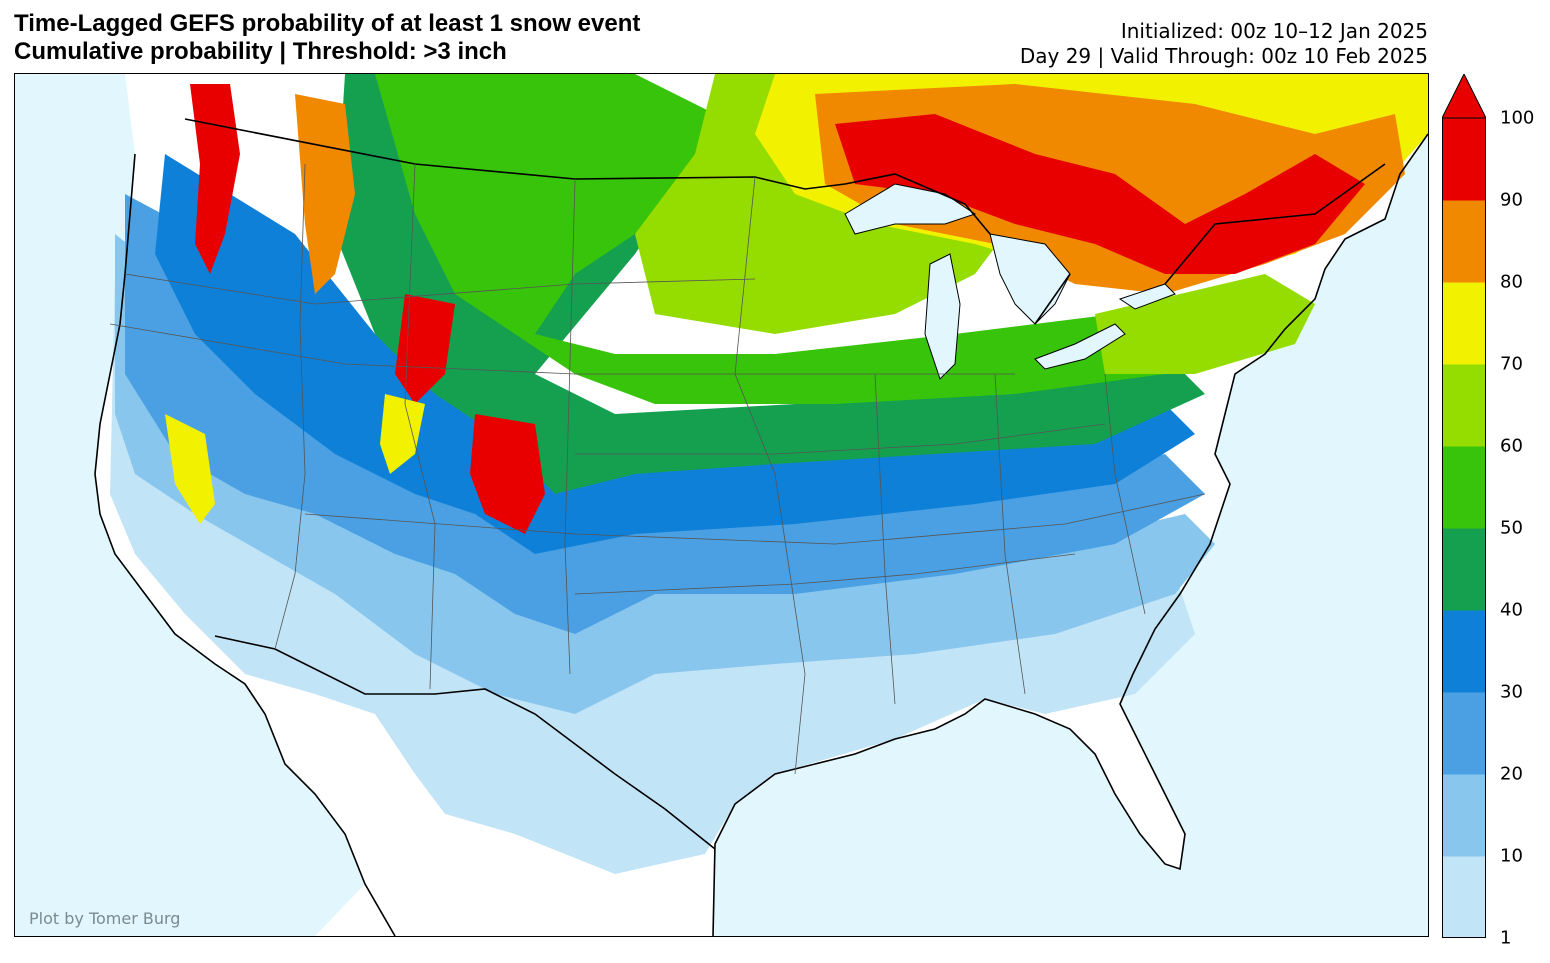  Describe the element at coordinates (1506, 938) in the screenshot. I see `colorbar-tick-label: 1` at that location.